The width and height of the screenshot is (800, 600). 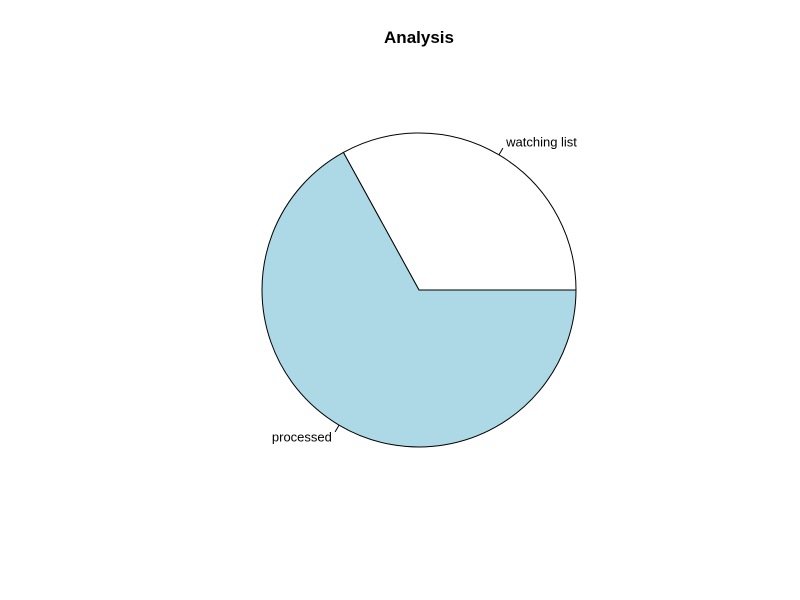 I want to click on chart-title: Analysis, so click(x=419, y=37).